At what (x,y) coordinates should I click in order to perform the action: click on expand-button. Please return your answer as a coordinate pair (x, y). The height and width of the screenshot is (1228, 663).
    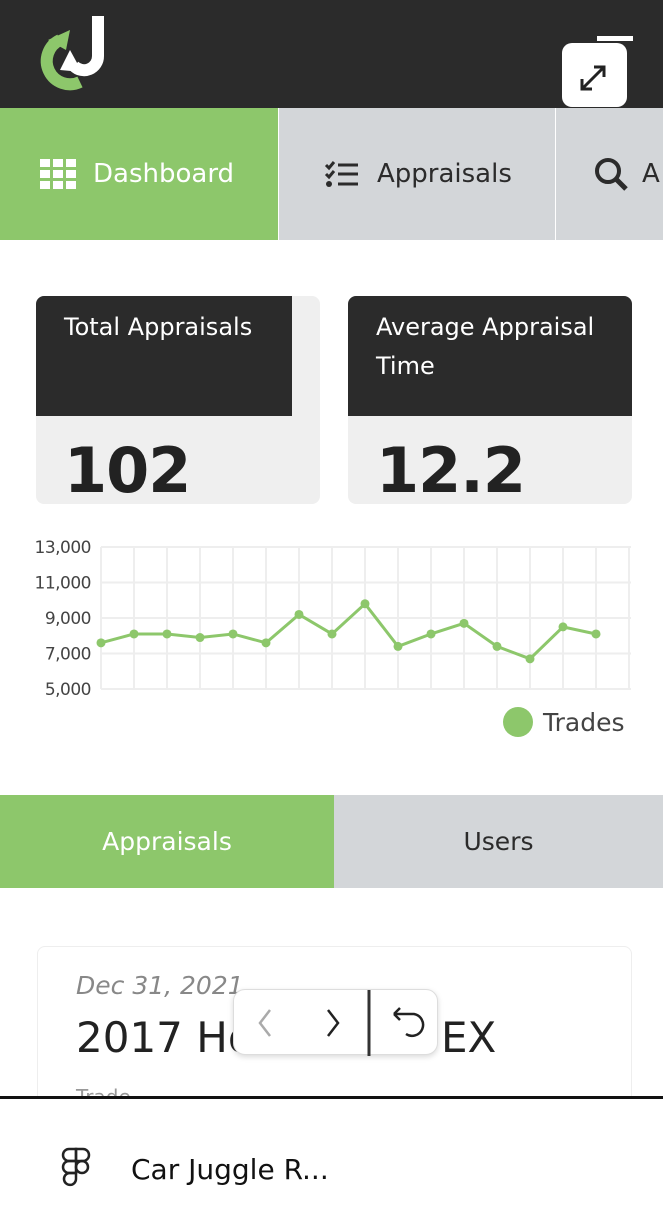
    Looking at the image, I should click on (594, 75).